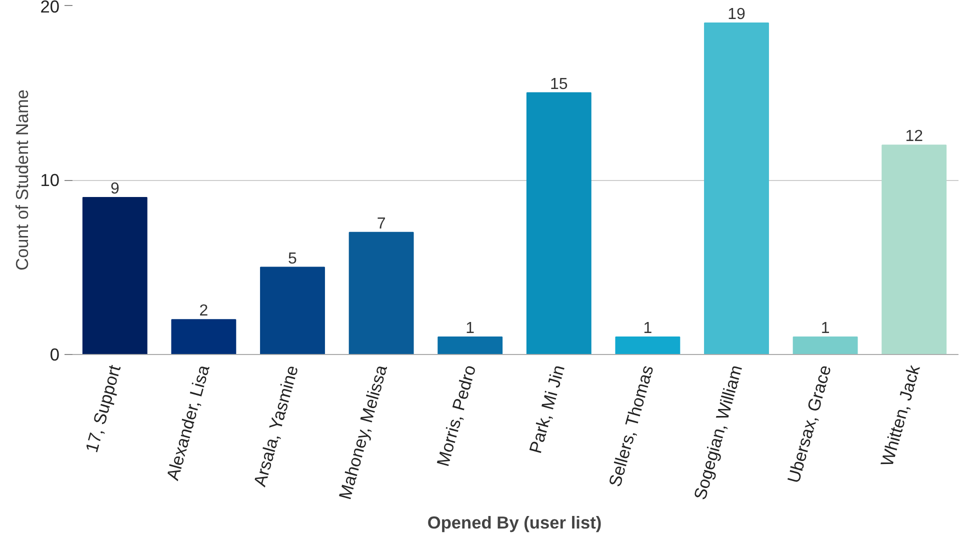  I want to click on x-axis-title: Opened By (user list), so click(514, 522).